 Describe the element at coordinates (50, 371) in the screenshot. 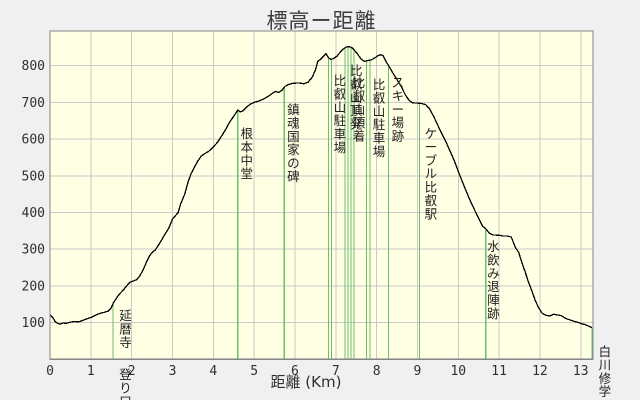

I see `x-tick-label: 0` at that location.